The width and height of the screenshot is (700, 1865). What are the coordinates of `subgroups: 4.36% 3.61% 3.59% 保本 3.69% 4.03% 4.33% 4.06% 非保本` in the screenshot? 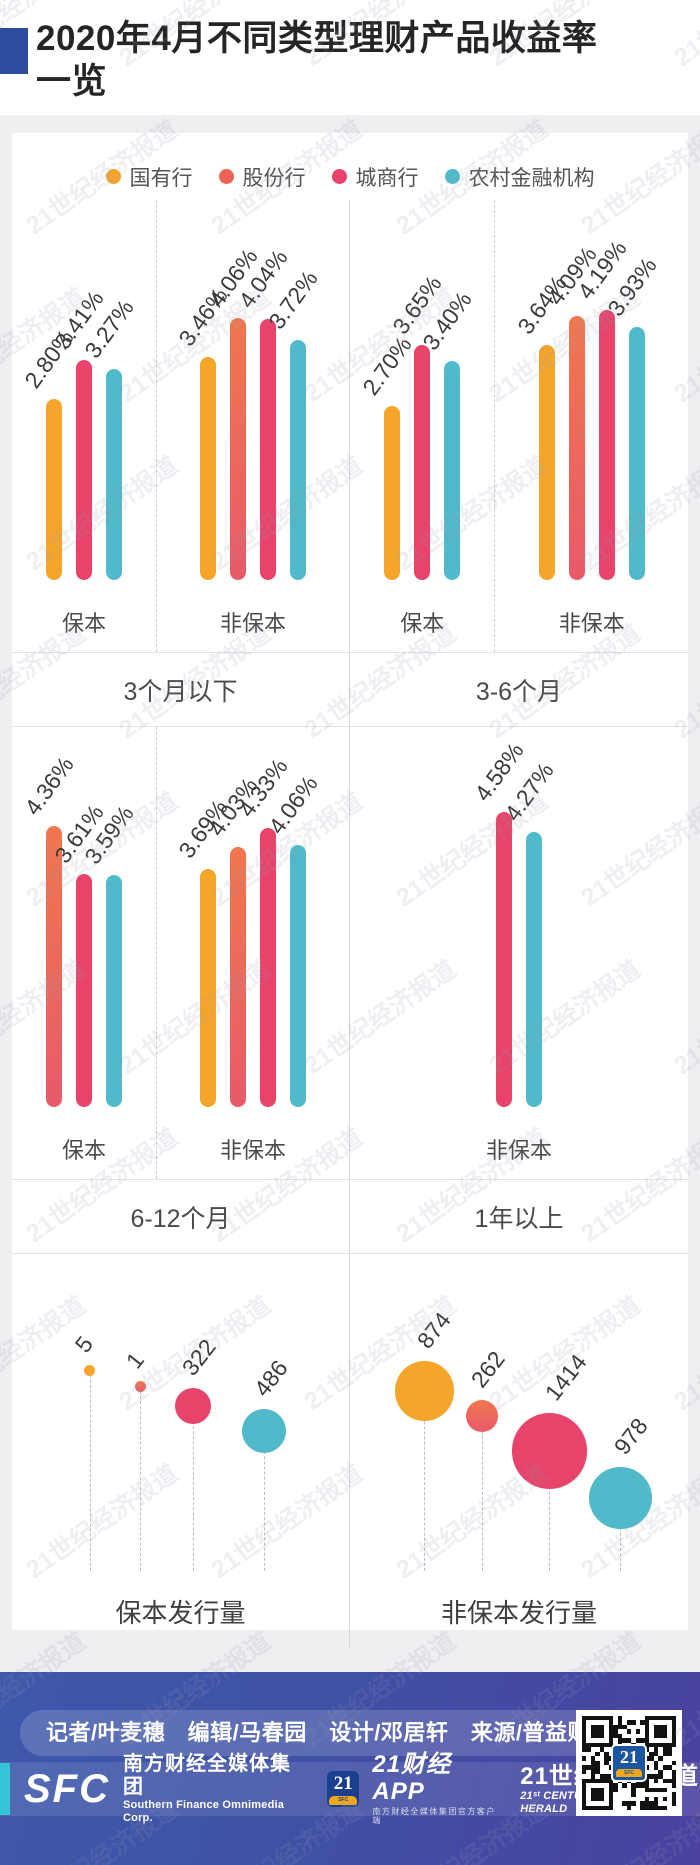 It's located at (180, 953).